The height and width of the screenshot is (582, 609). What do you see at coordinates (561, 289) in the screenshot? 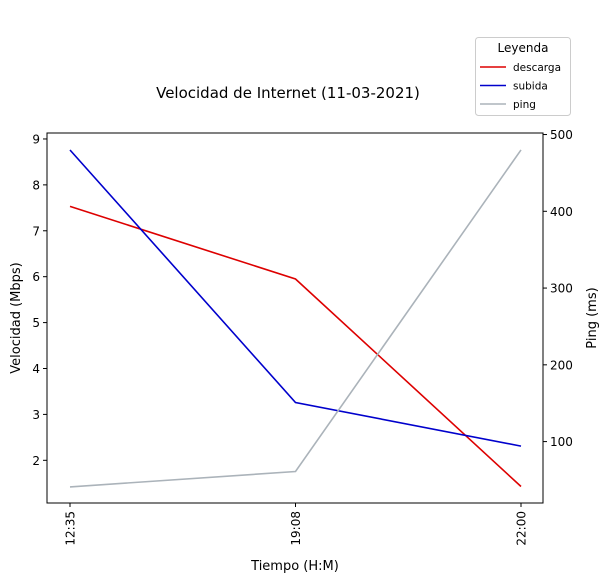
I see `right-tick-label: 300` at bounding box center [561, 289].